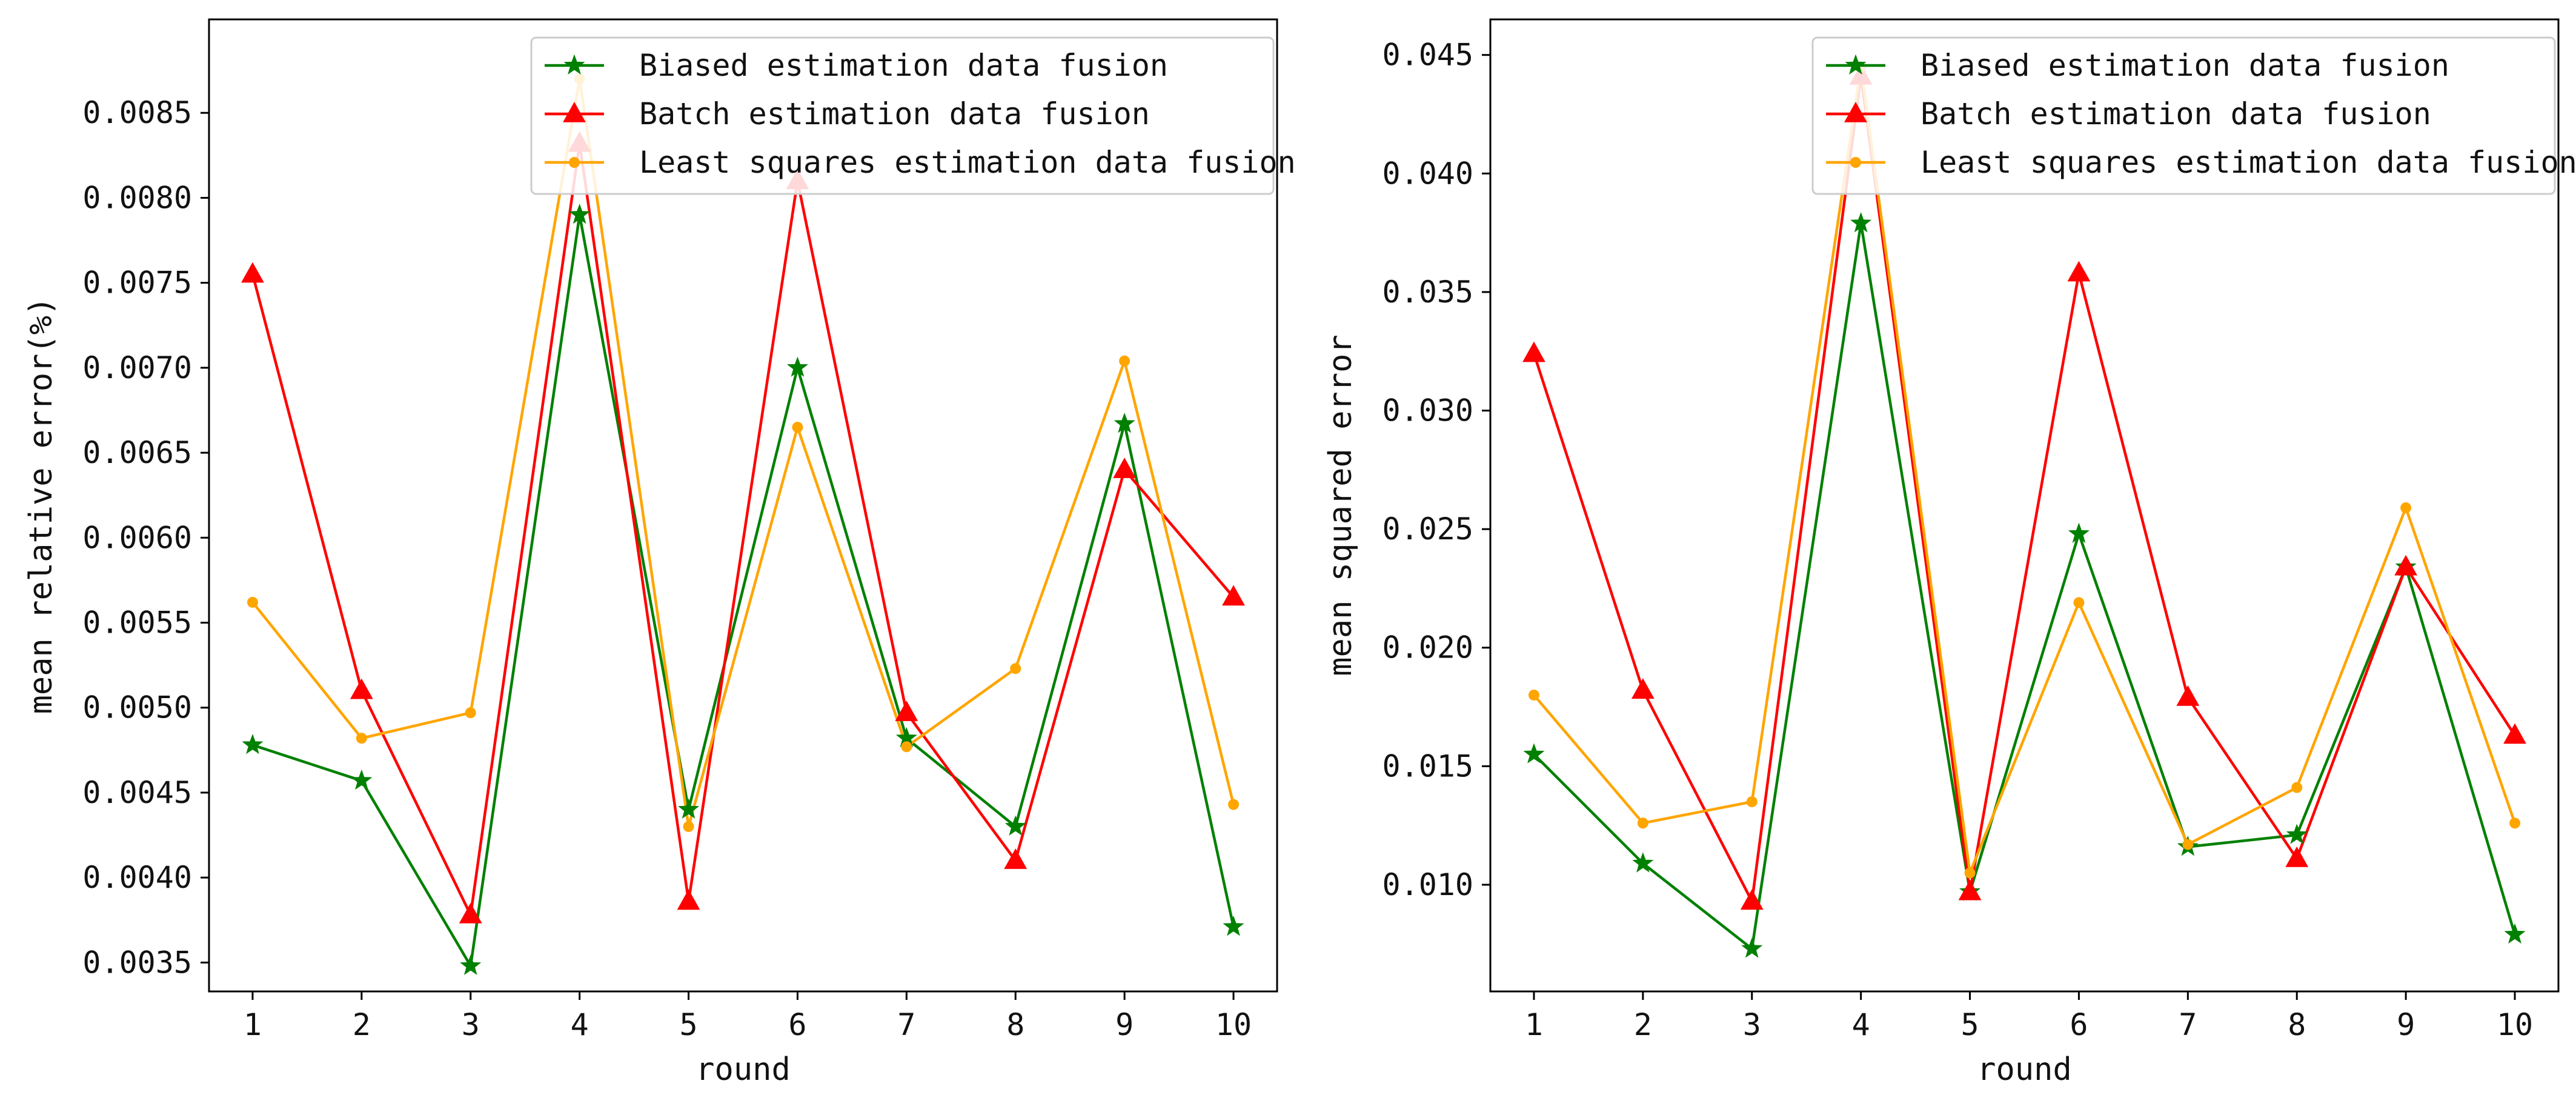 The image size is (2576, 1109). What do you see at coordinates (137, 198) in the screenshot?
I see `y-tick-label: 0.0080` at bounding box center [137, 198].